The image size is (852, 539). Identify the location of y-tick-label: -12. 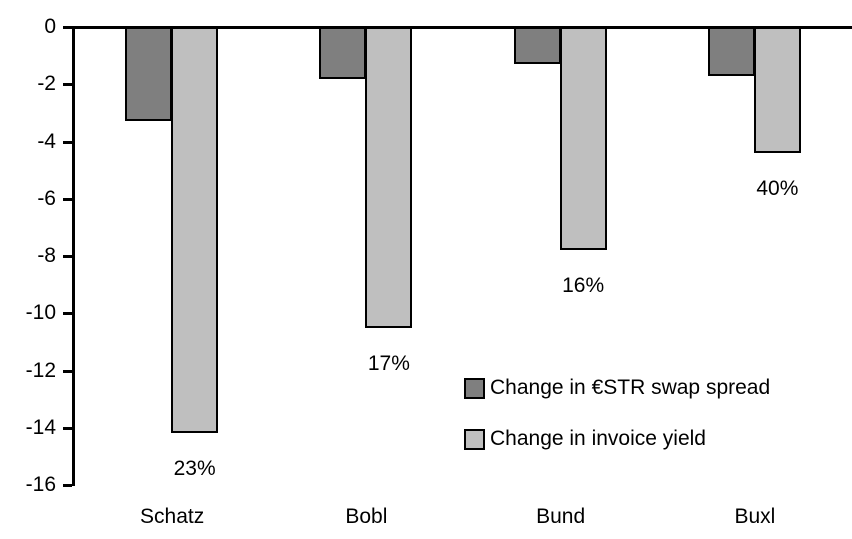
(40, 370).